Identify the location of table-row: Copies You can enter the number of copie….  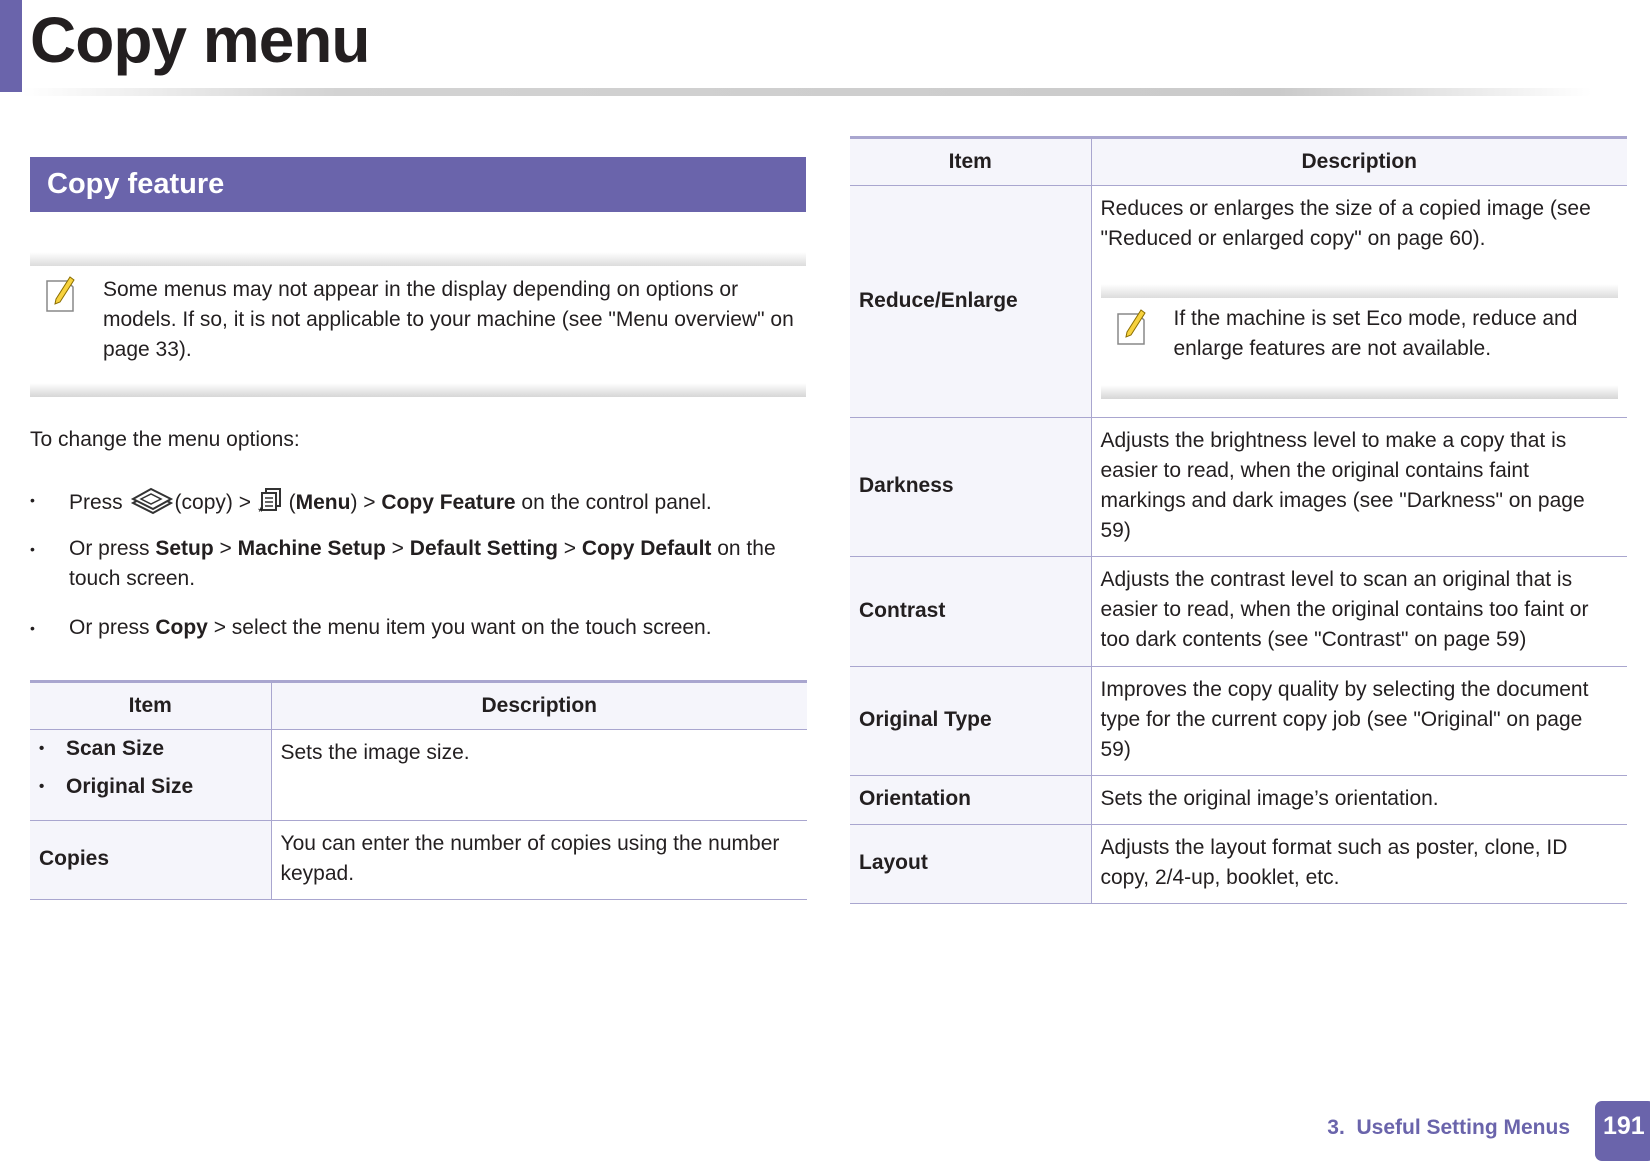
(418, 860).